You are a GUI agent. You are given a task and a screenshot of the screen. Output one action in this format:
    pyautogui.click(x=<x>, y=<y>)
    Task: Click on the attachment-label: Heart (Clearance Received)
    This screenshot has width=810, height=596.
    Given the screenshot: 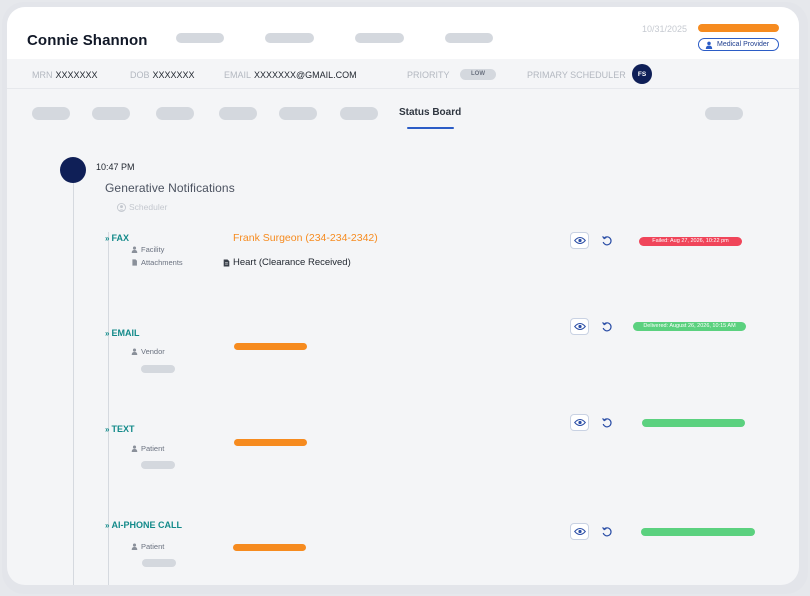 What is the action you would take?
    pyautogui.click(x=292, y=262)
    